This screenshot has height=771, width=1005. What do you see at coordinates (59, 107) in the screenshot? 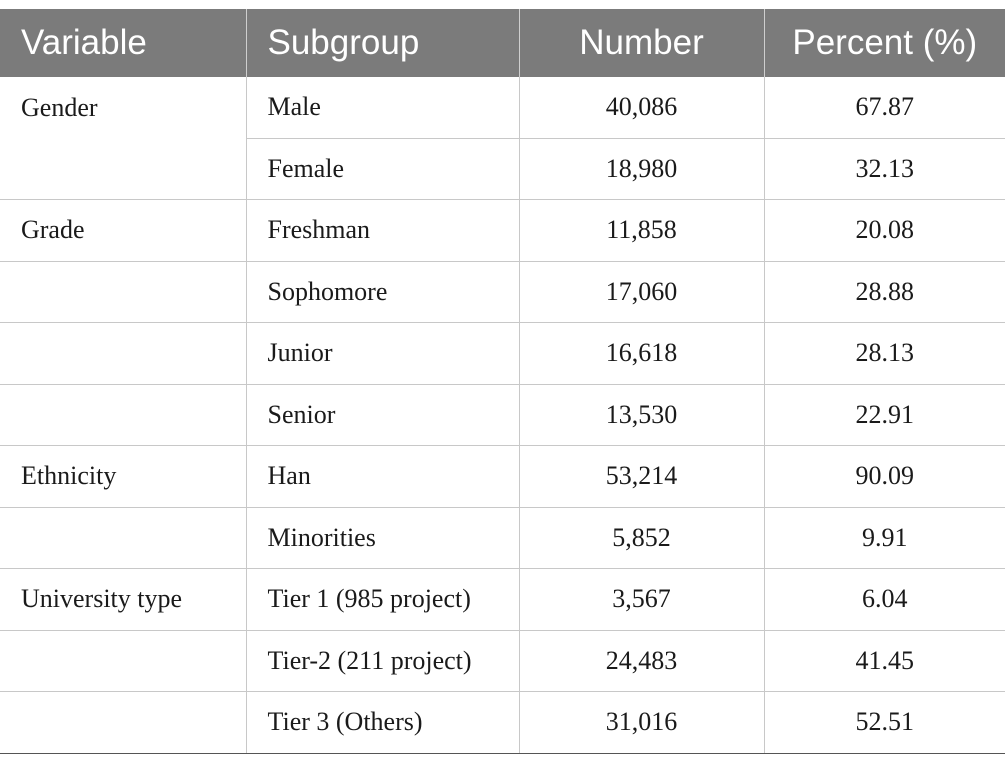
I see `cell-variable: Gender` at bounding box center [59, 107].